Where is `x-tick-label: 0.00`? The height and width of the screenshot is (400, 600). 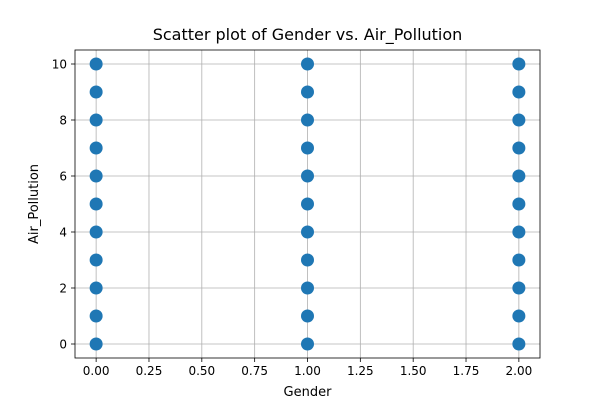 x-tick-label: 0.00 is located at coordinates (96, 371).